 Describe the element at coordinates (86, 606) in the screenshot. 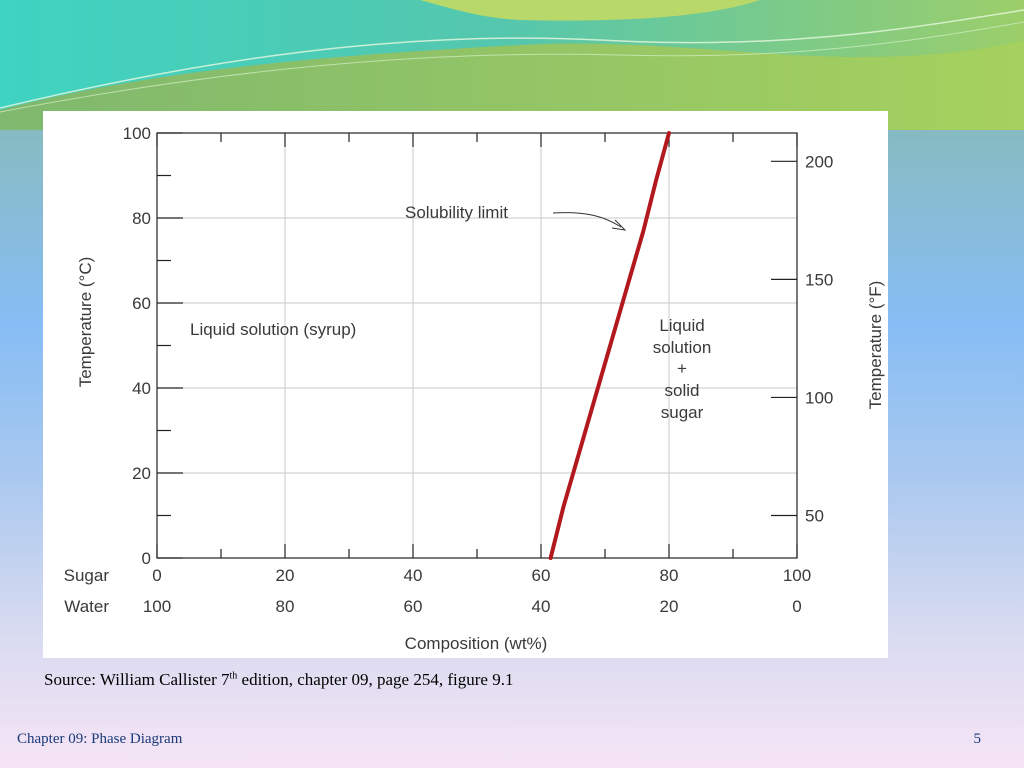

I see `x-row-label-water: Water` at that location.